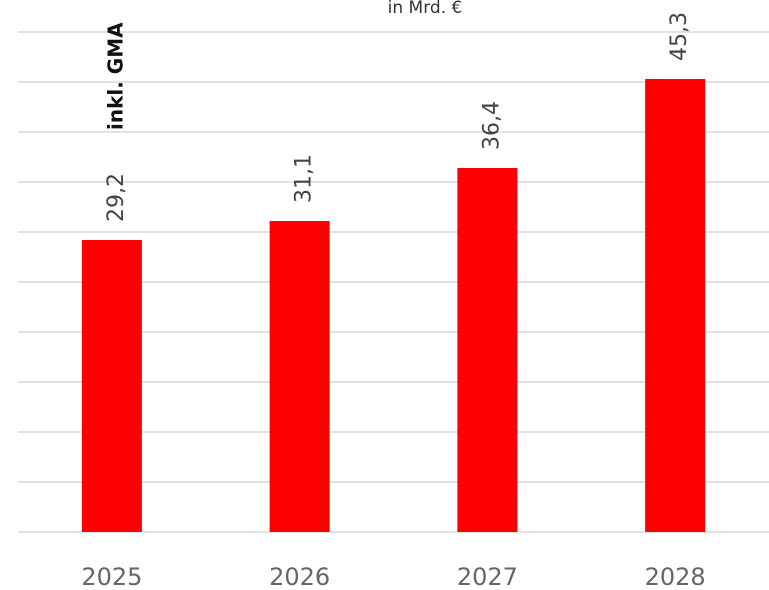  I want to click on value-label: 29,2, so click(116, 197).